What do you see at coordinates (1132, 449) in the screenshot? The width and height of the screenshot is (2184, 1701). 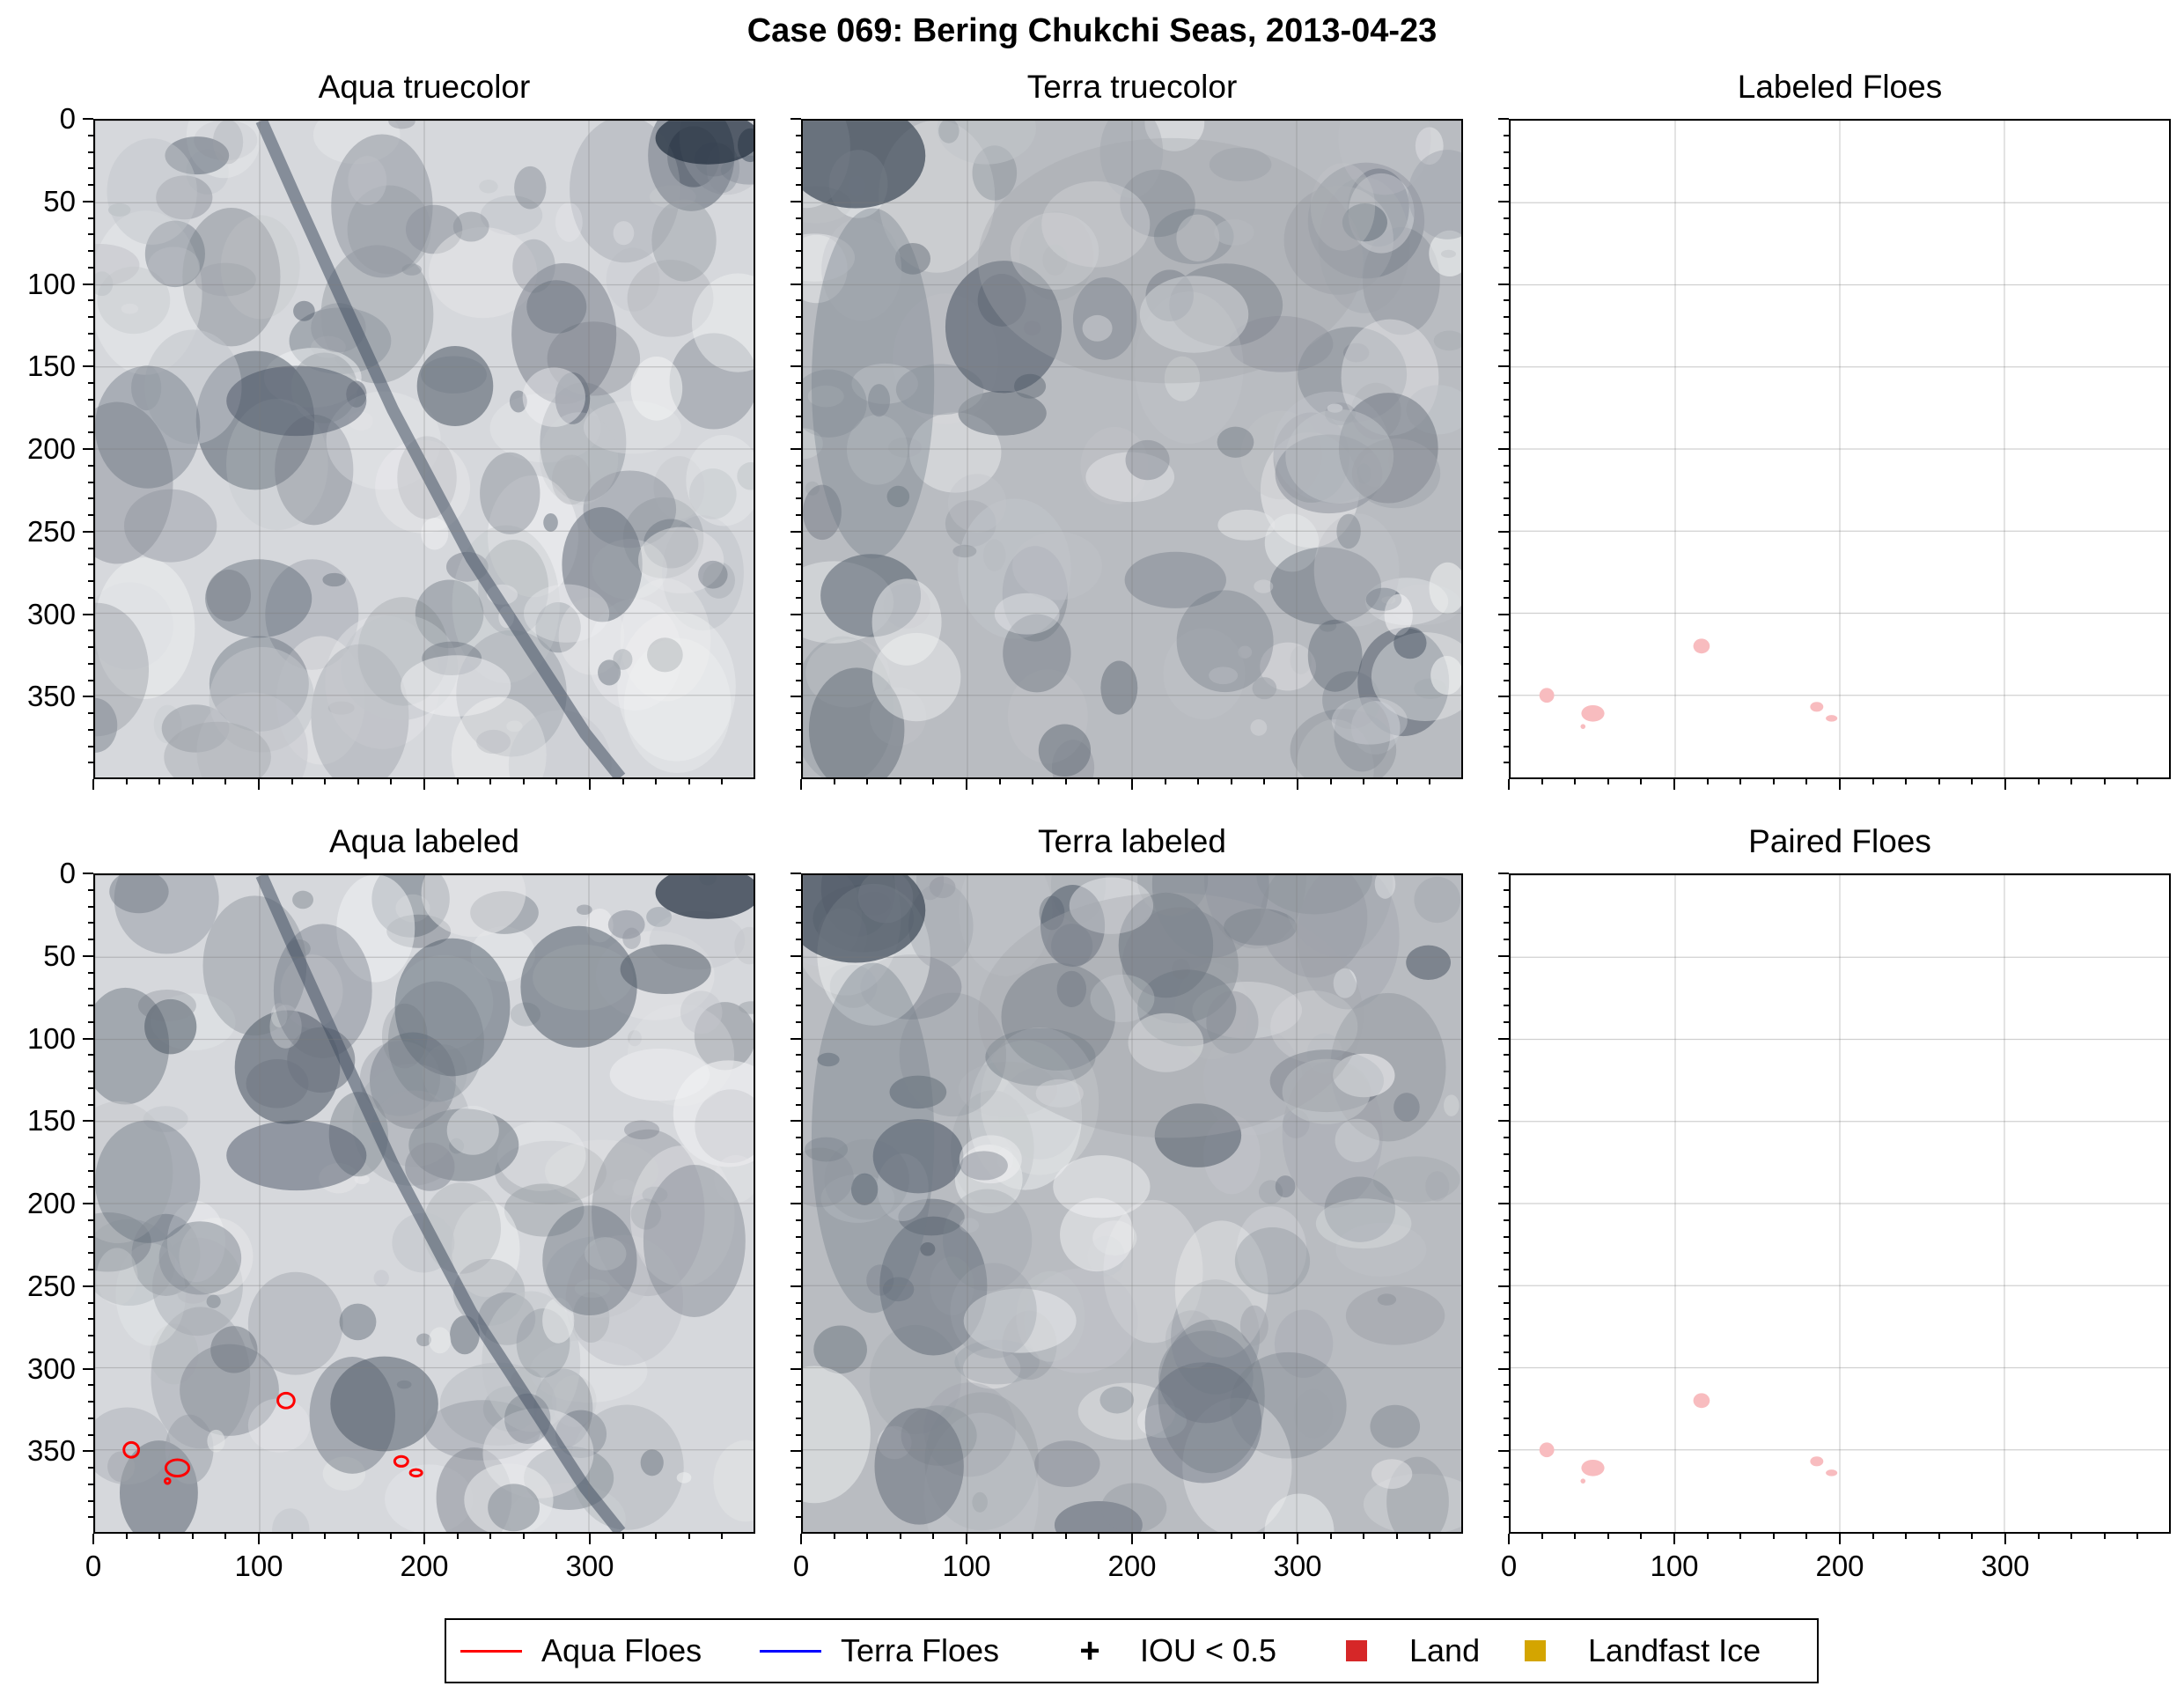 I see `terra-truecolor-image` at bounding box center [1132, 449].